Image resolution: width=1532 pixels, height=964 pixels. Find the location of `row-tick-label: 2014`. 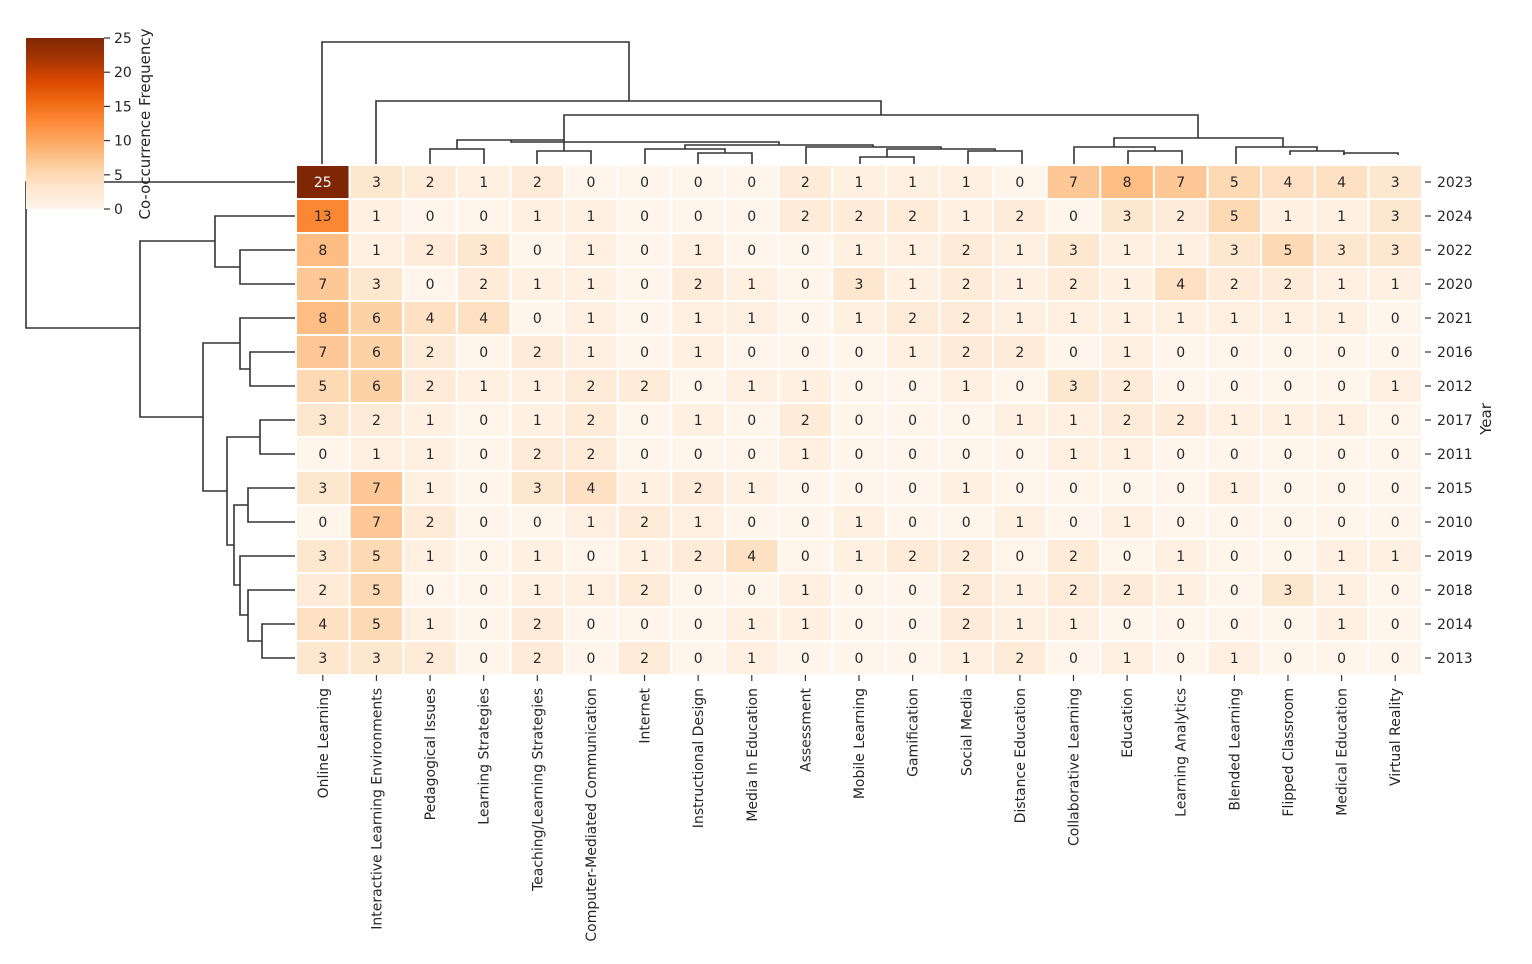

row-tick-label: 2014 is located at coordinates (1455, 625).